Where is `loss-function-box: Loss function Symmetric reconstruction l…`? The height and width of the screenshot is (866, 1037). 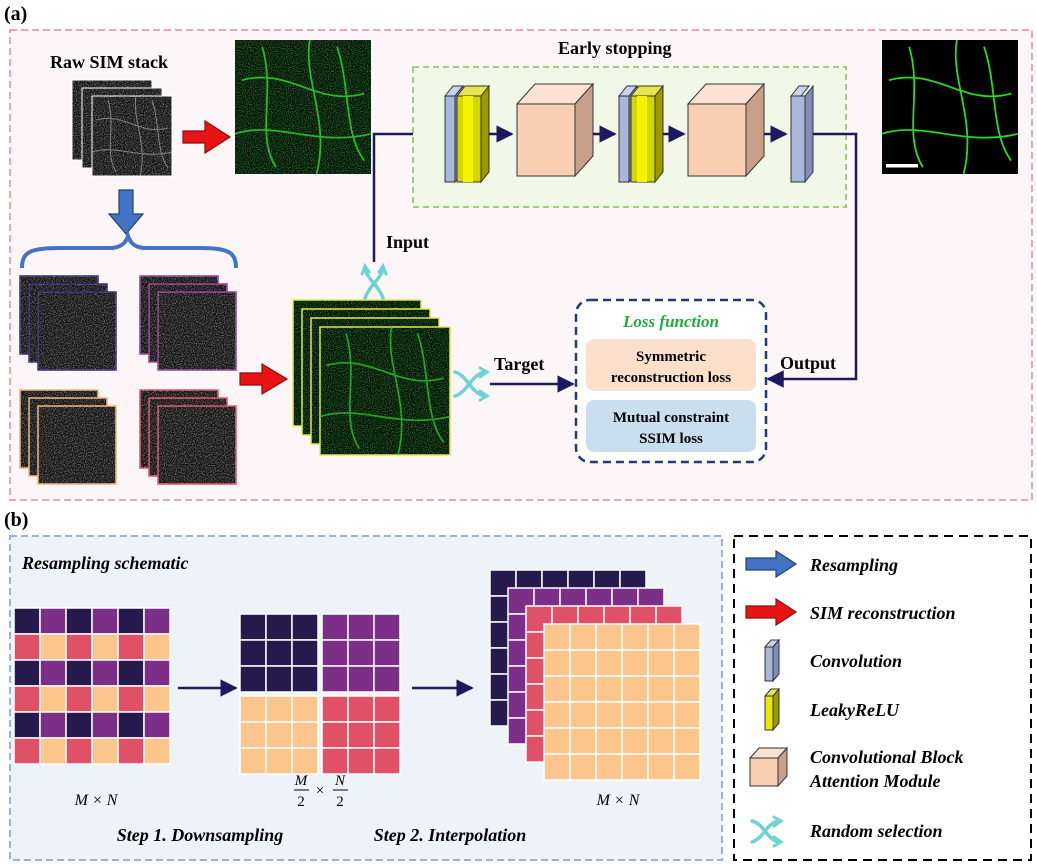
loss-function-box: Loss function Symmetric reconstruction l… is located at coordinates (671, 381).